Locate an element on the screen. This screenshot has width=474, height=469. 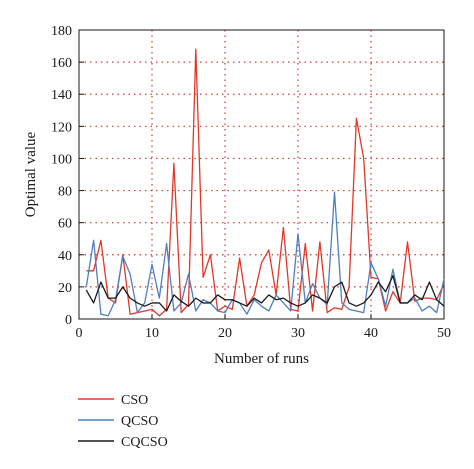
y-tick-label: 60 is located at coordinates (65, 224).